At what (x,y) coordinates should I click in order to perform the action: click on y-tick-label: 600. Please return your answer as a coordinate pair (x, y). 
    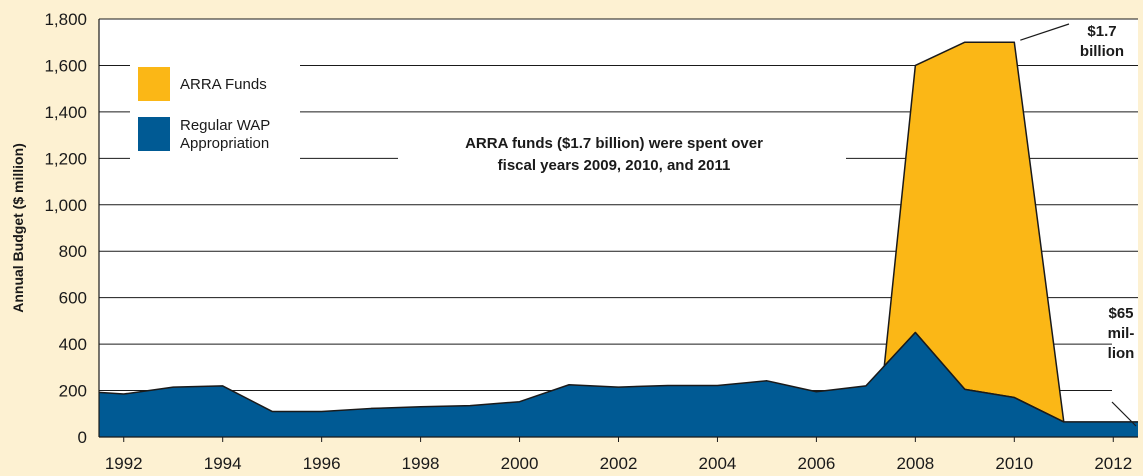
    Looking at the image, I should click on (73, 298).